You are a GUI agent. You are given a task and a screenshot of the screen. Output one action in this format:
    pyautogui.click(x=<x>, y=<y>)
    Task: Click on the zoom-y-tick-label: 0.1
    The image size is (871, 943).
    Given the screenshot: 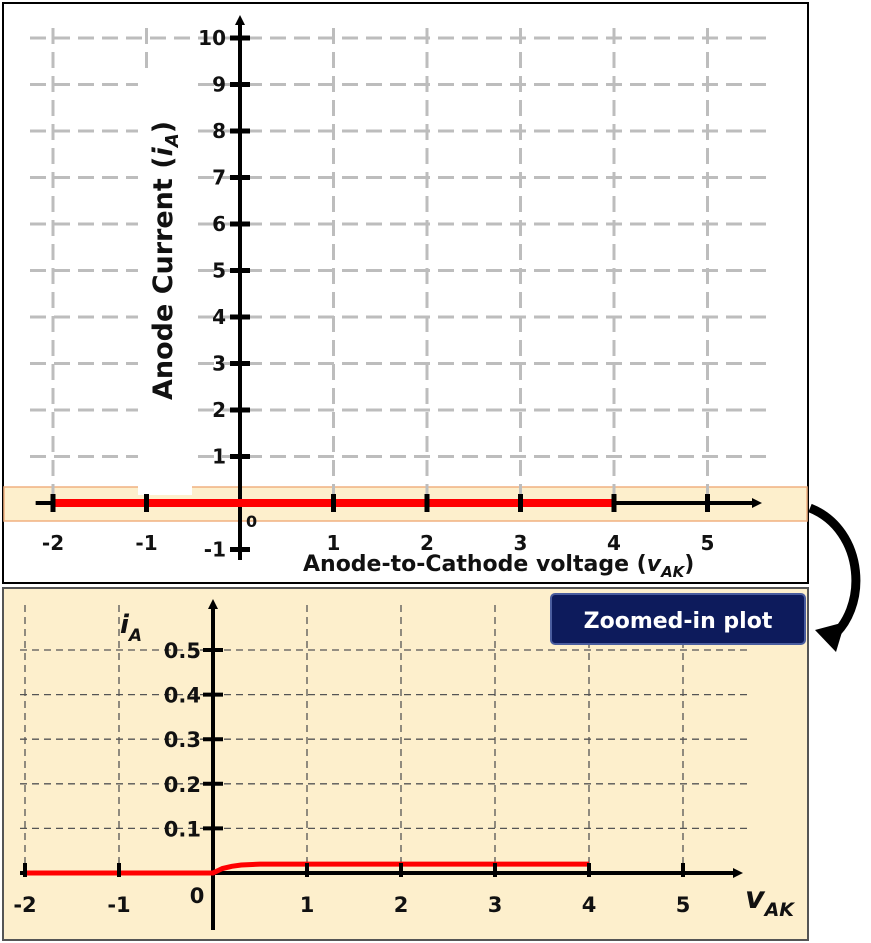 What is the action you would take?
    pyautogui.click(x=182, y=829)
    